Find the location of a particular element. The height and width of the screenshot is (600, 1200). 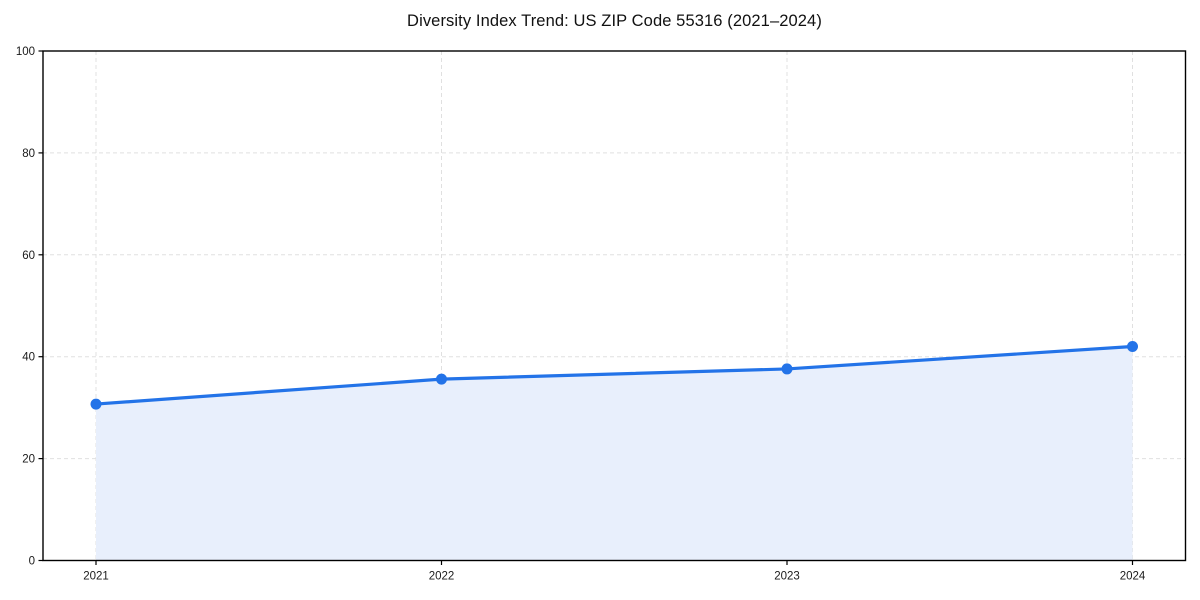

x-tick-label: 2021 is located at coordinates (96, 577).